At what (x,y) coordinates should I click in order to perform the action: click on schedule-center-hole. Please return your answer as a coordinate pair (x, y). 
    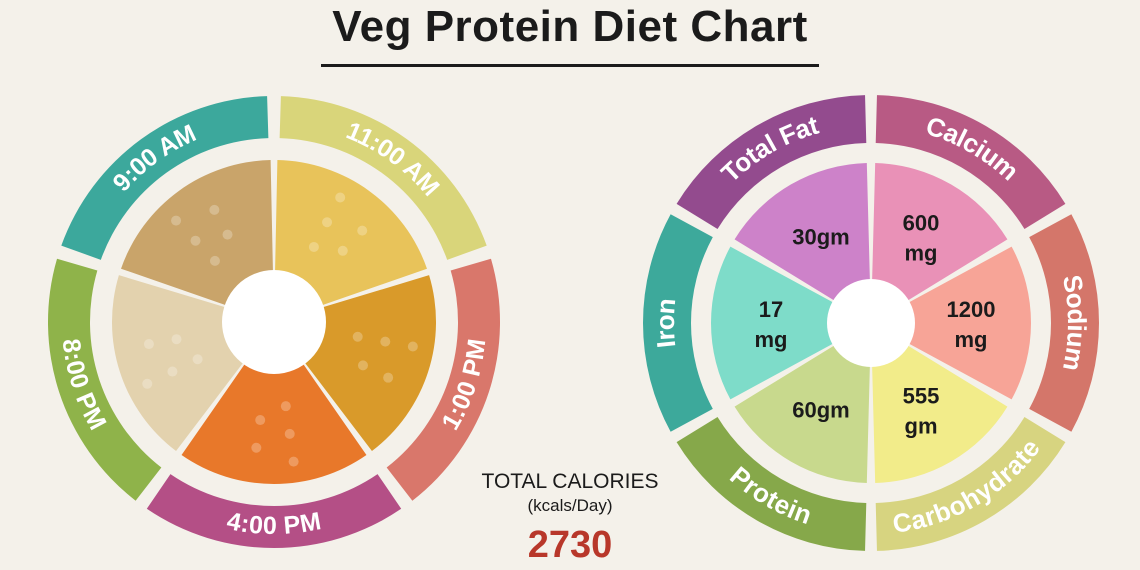
    Looking at the image, I should click on (274, 322).